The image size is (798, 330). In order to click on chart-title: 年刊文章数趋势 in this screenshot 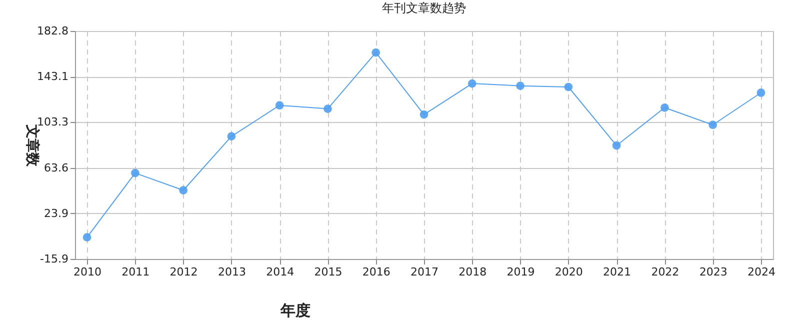, I will do `click(424, 8)`.